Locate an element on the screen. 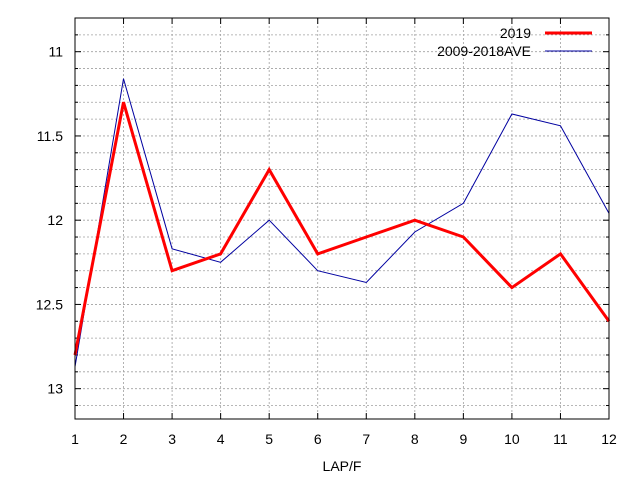 This screenshot has height=480, width=640. x-tick-label: 1 is located at coordinates (75, 439).